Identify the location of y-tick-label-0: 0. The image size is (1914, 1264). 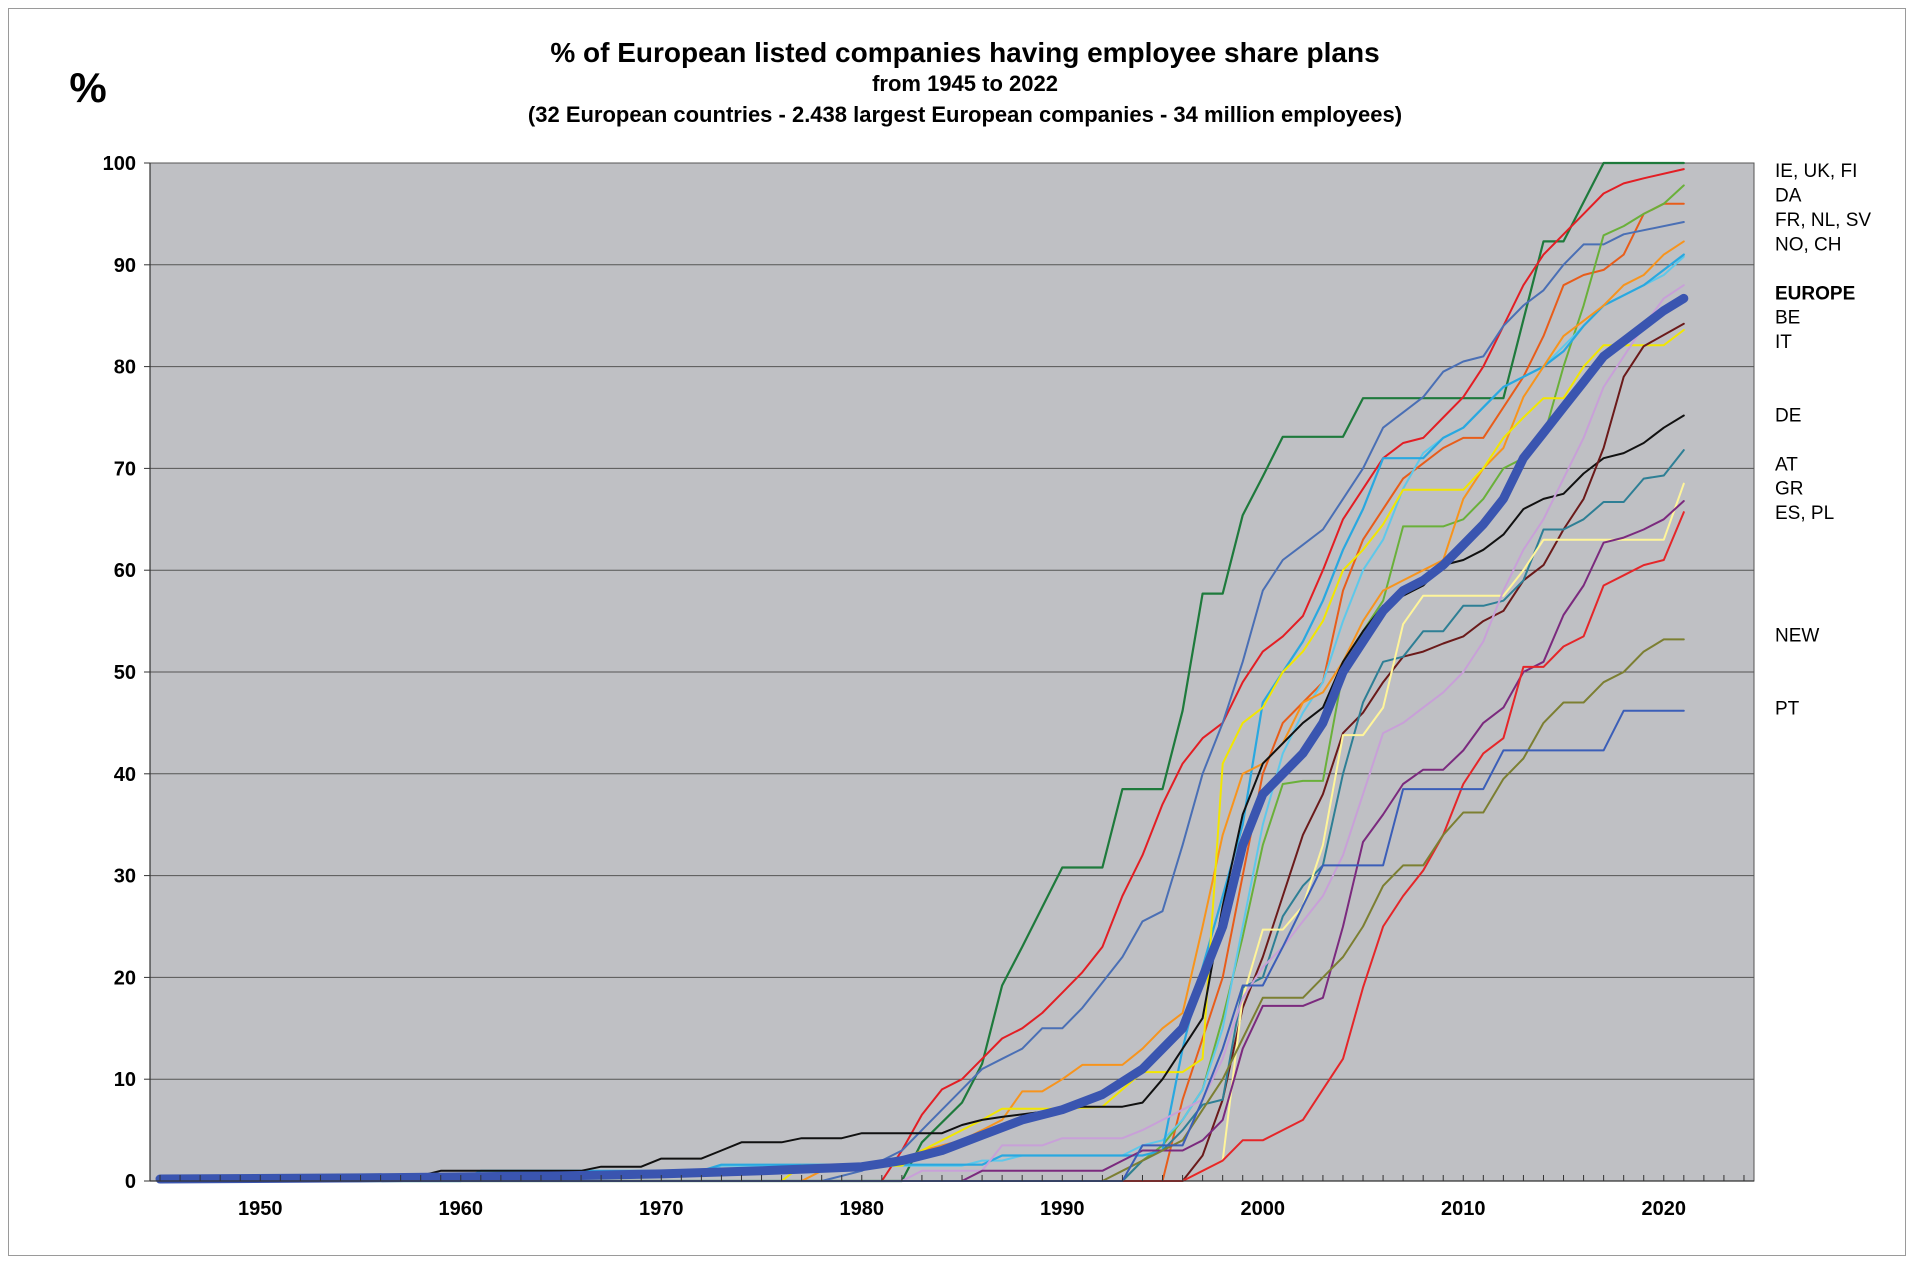
(130, 1182).